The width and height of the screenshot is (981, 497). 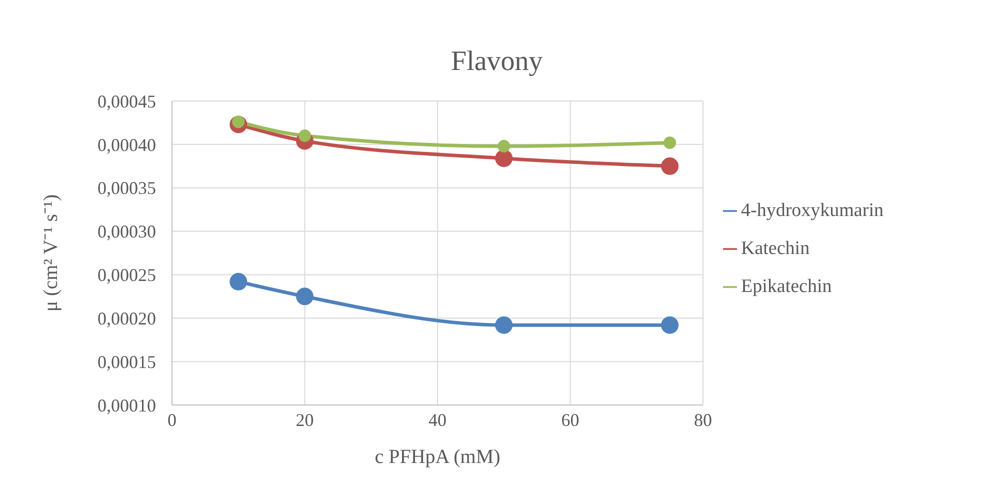 What do you see at coordinates (51, 253) in the screenshot?
I see `y-axis-title: μ (cm² V⁻¹ s⁻¹)` at bounding box center [51, 253].